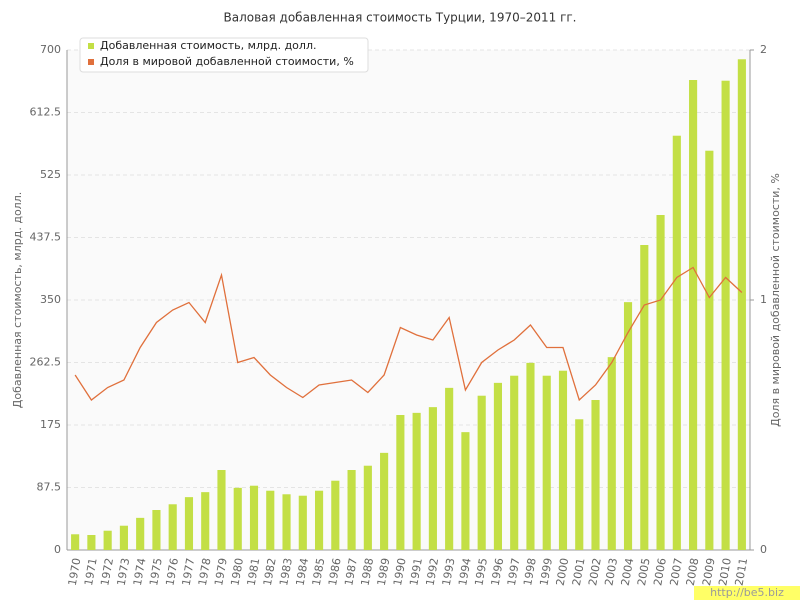  What do you see at coordinates (481, 572) in the screenshot?
I see `x-tick-label: 1995` at bounding box center [481, 572].